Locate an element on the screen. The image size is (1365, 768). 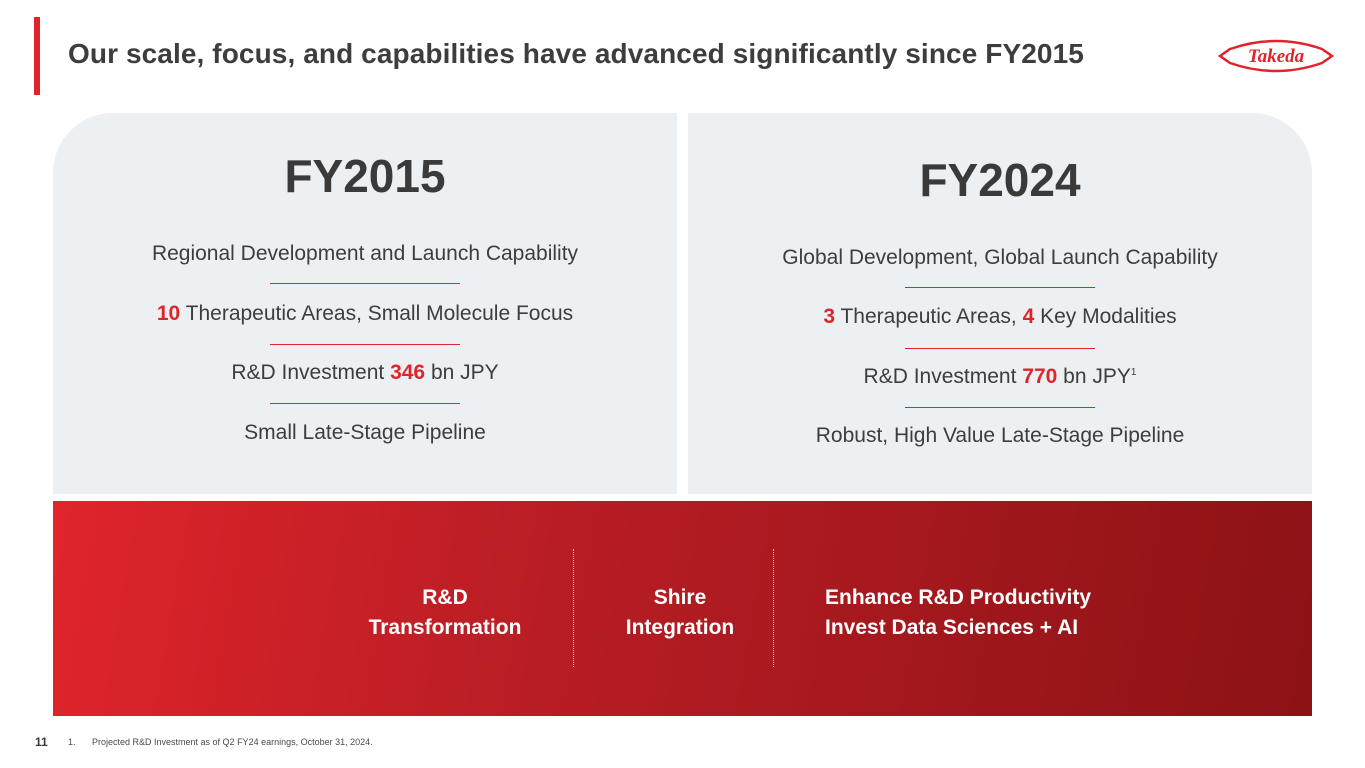
fy2024-therapeutic-areas: 3 Therapeutic Areas, 4 Key Modalities is located at coordinates (1000, 316).